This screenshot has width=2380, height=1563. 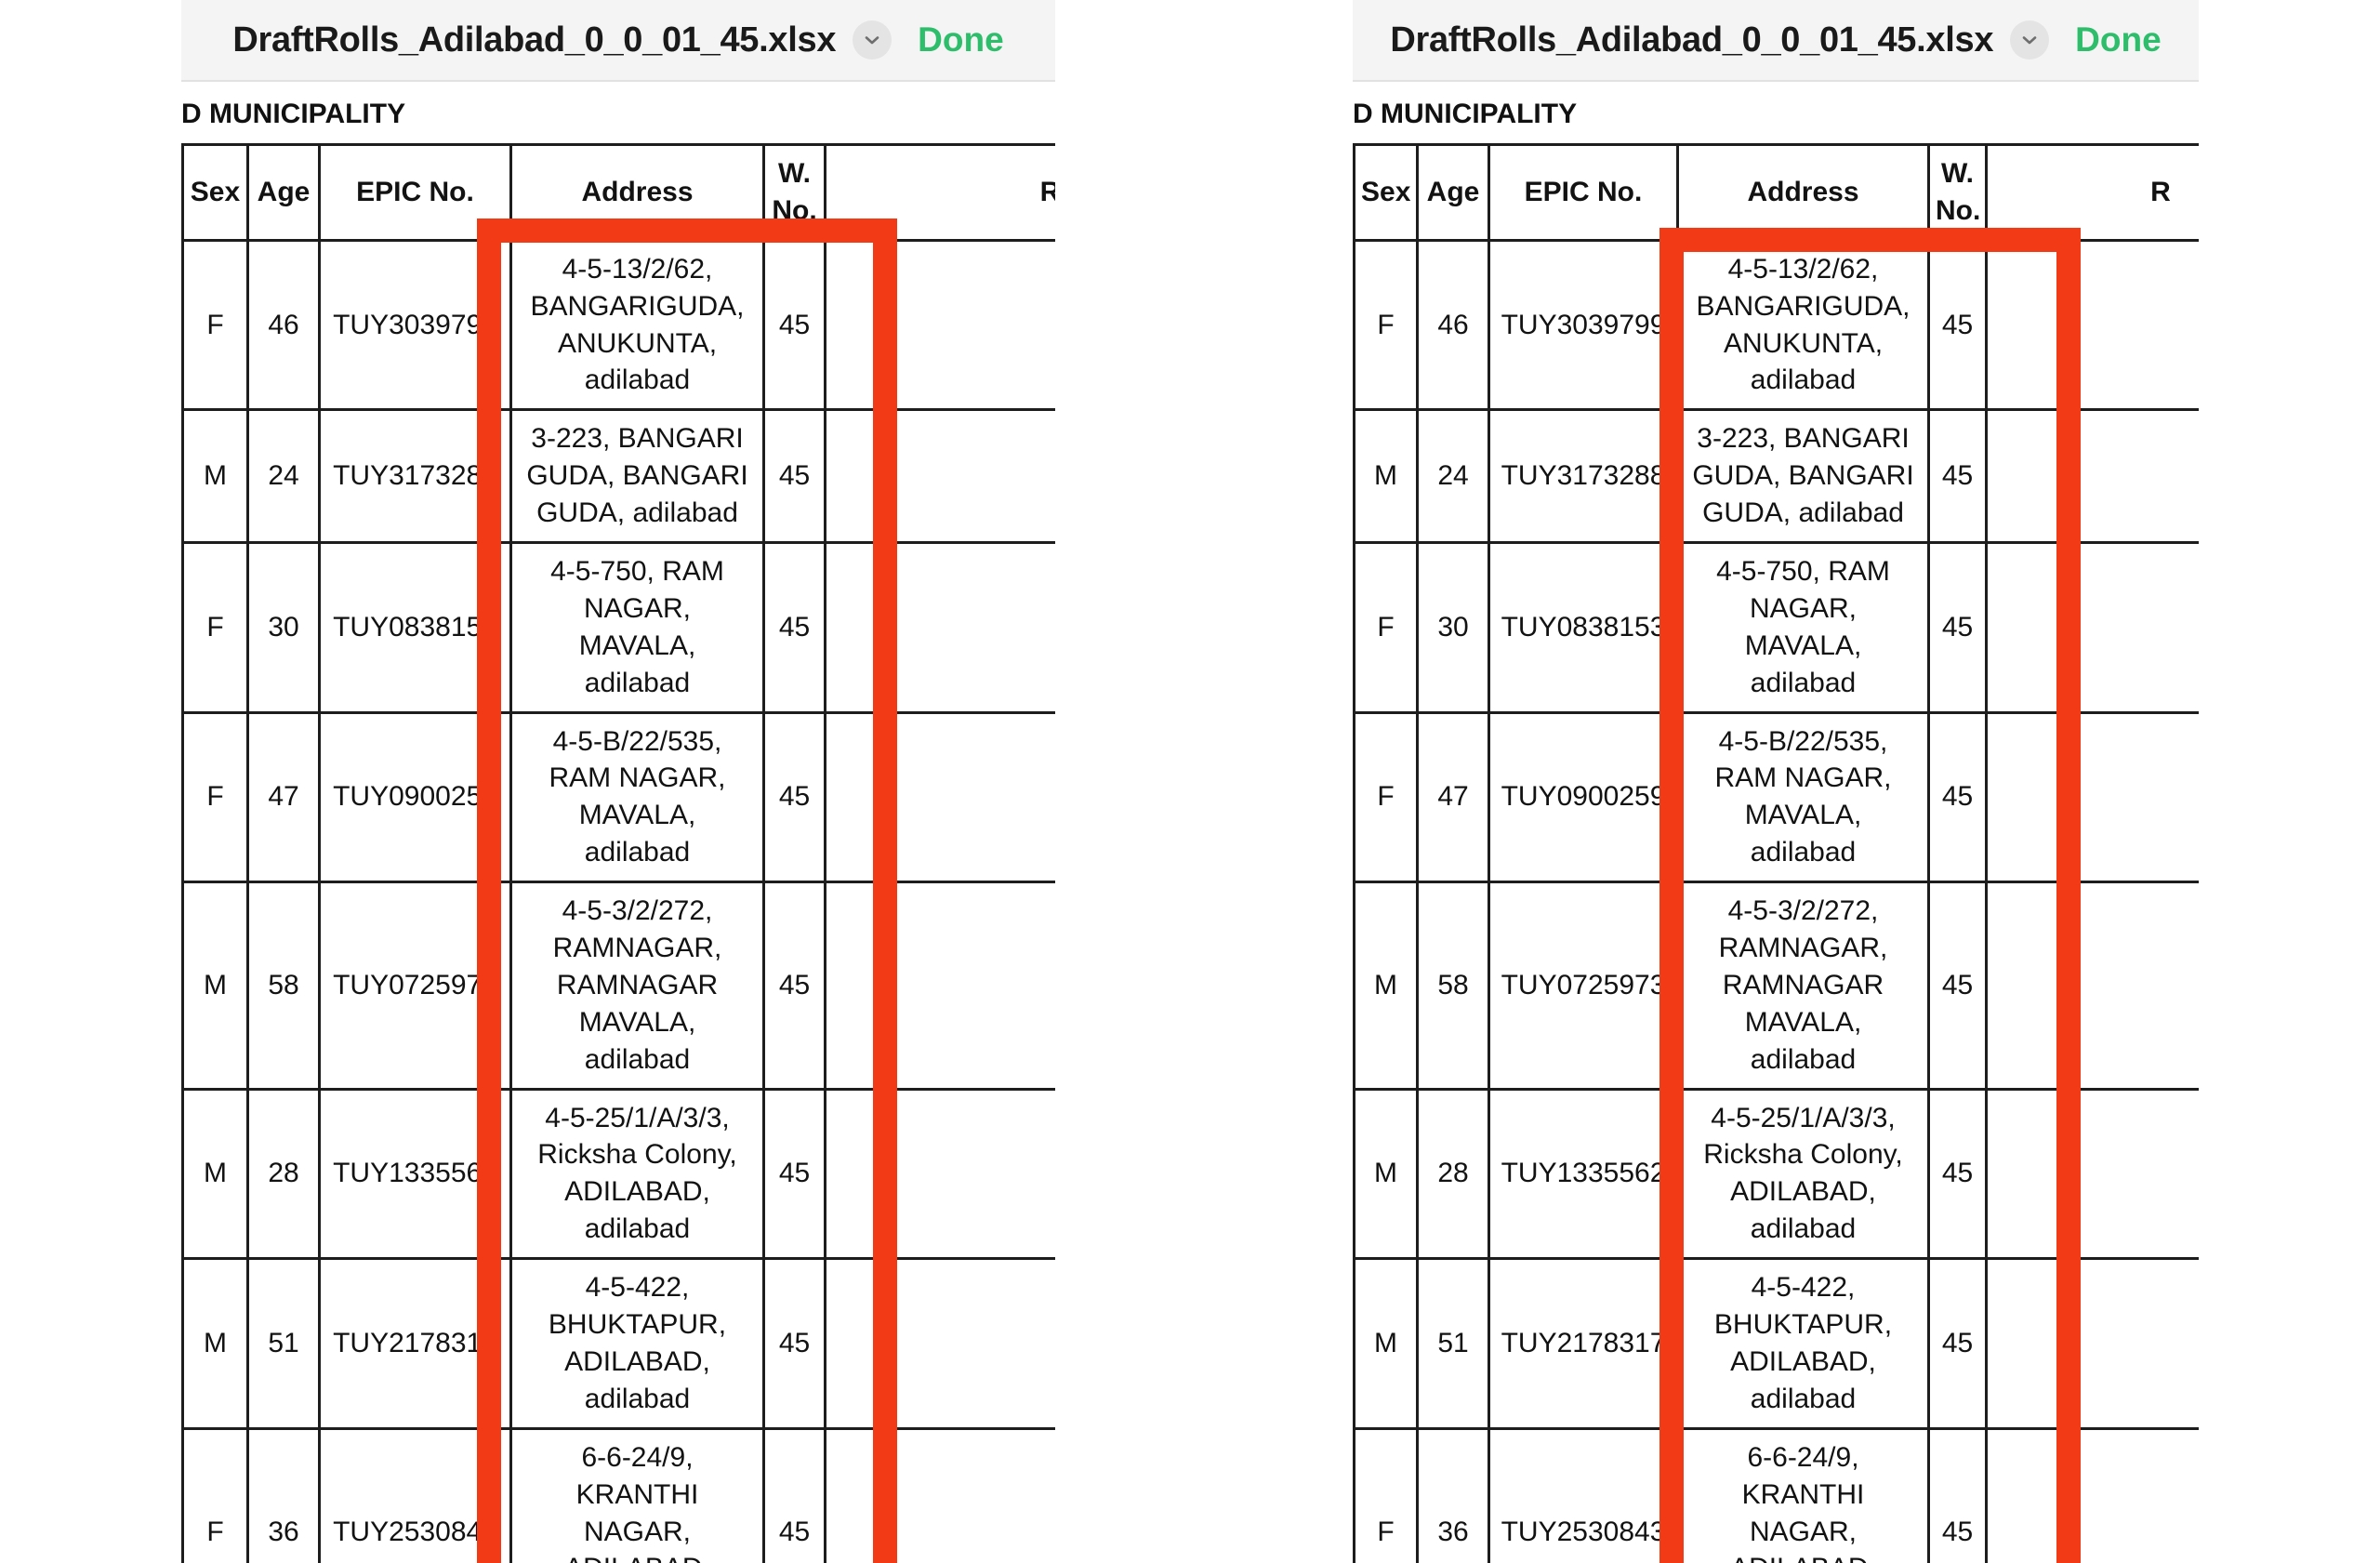 What do you see at coordinates (2092, 193) in the screenshot?
I see `column-header-r: R` at bounding box center [2092, 193].